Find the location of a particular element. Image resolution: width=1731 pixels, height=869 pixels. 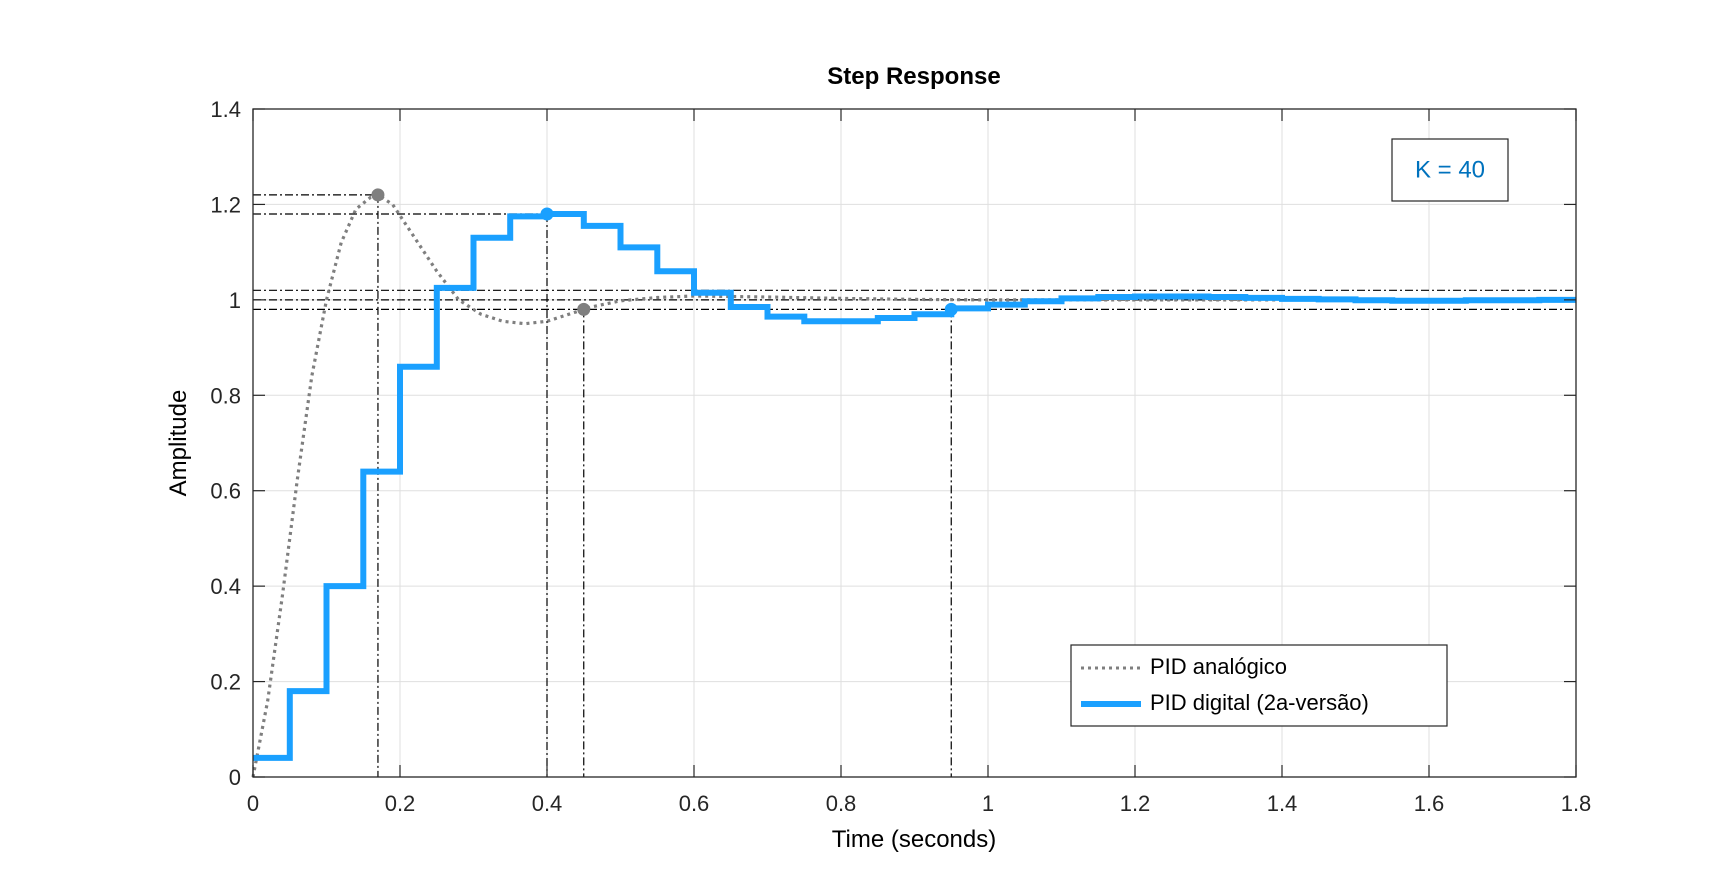

annotation-box: K = 40 is located at coordinates (1450, 170).